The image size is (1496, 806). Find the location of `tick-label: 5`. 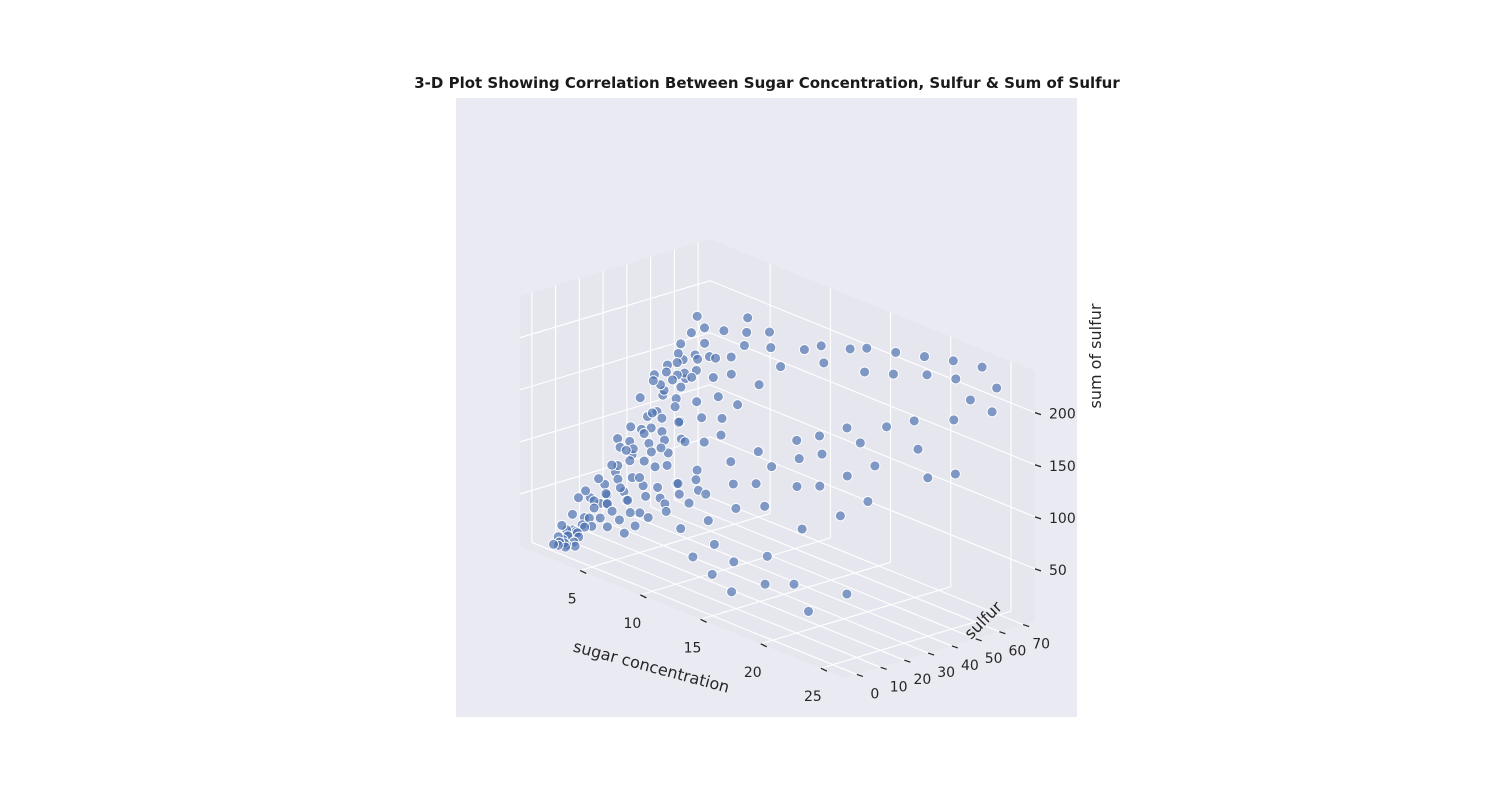

tick-label: 5 is located at coordinates (572, 599).